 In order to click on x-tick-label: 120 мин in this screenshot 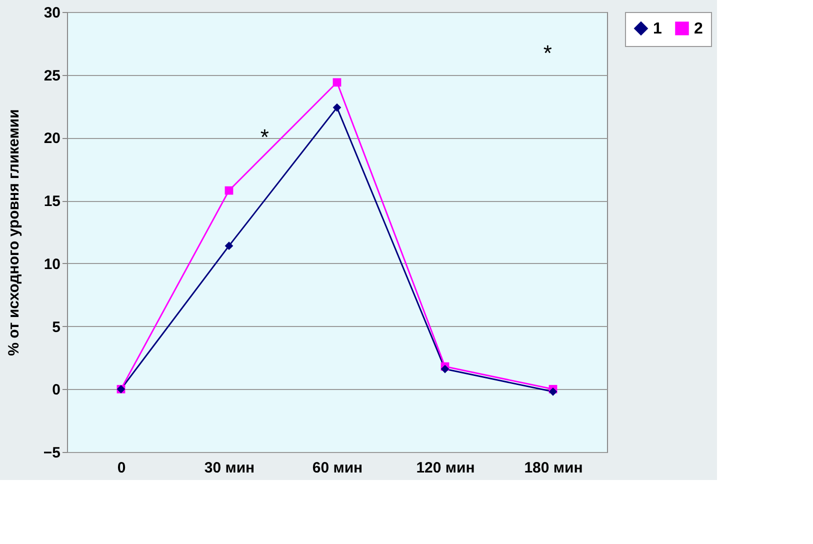, I will do `click(445, 468)`.